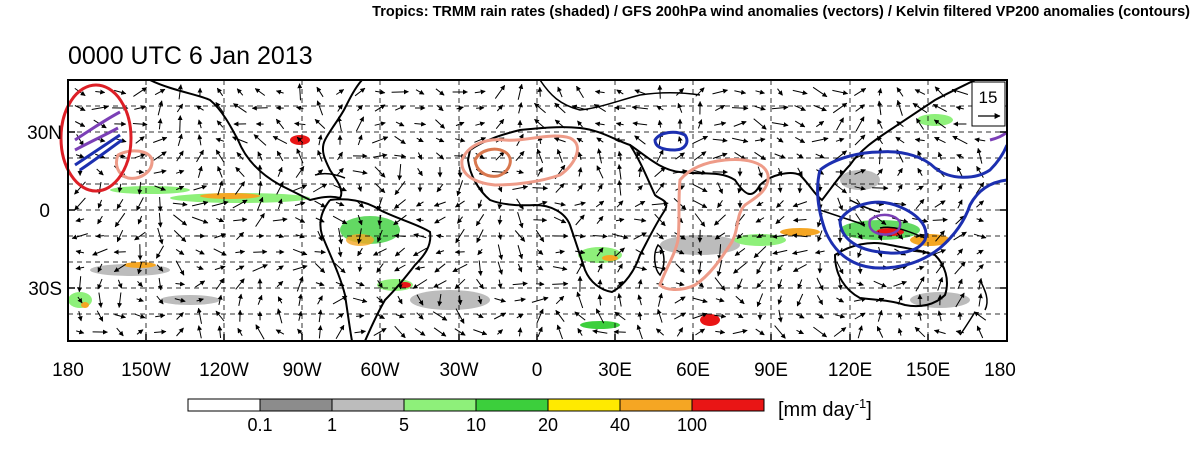  I want to click on colorbar-tick-1: 1, so click(332, 425).